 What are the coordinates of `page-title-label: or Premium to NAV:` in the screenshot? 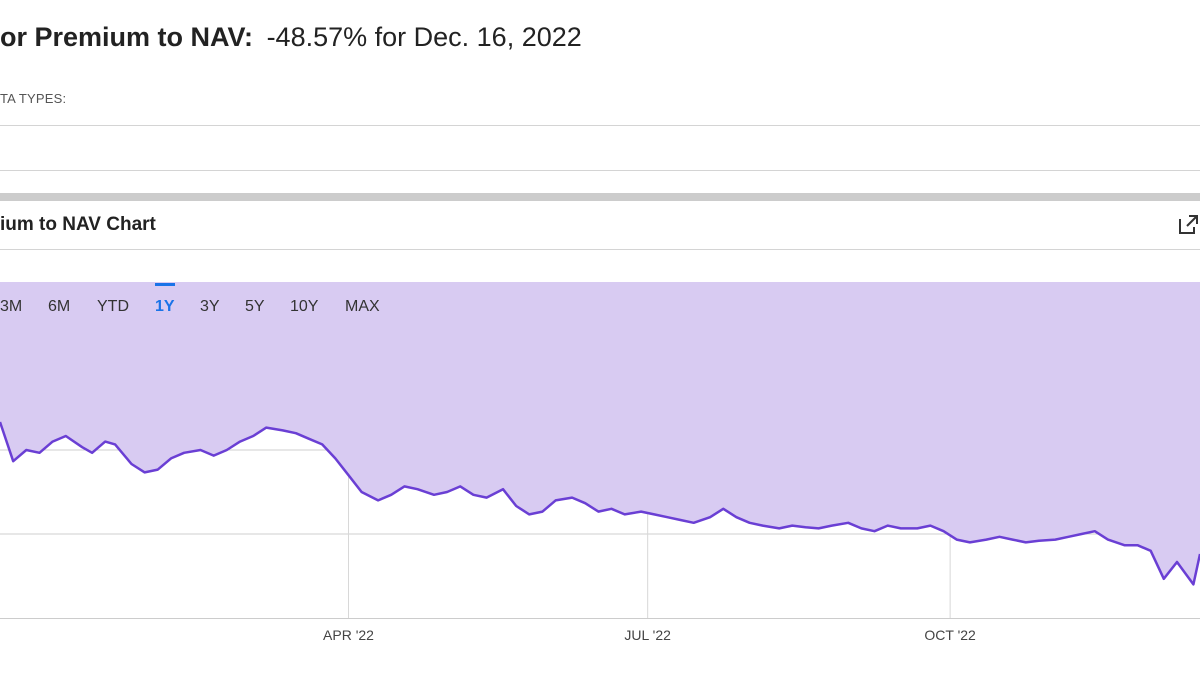 It's located at (127, 37).